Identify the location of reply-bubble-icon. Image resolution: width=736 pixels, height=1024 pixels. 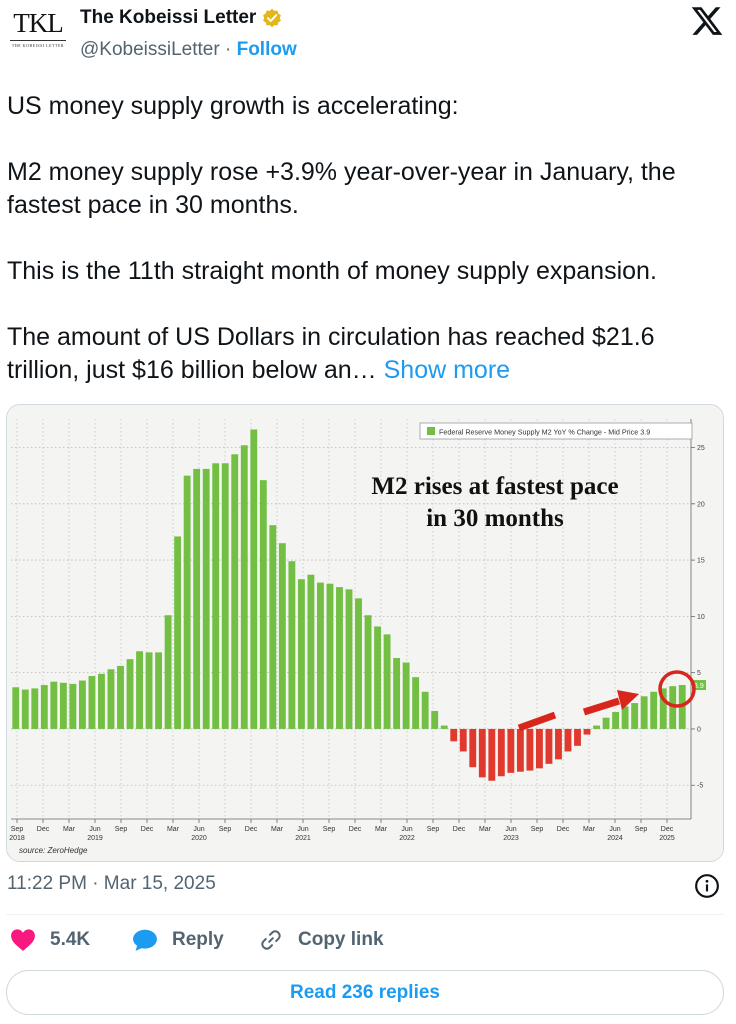
(145, 940).